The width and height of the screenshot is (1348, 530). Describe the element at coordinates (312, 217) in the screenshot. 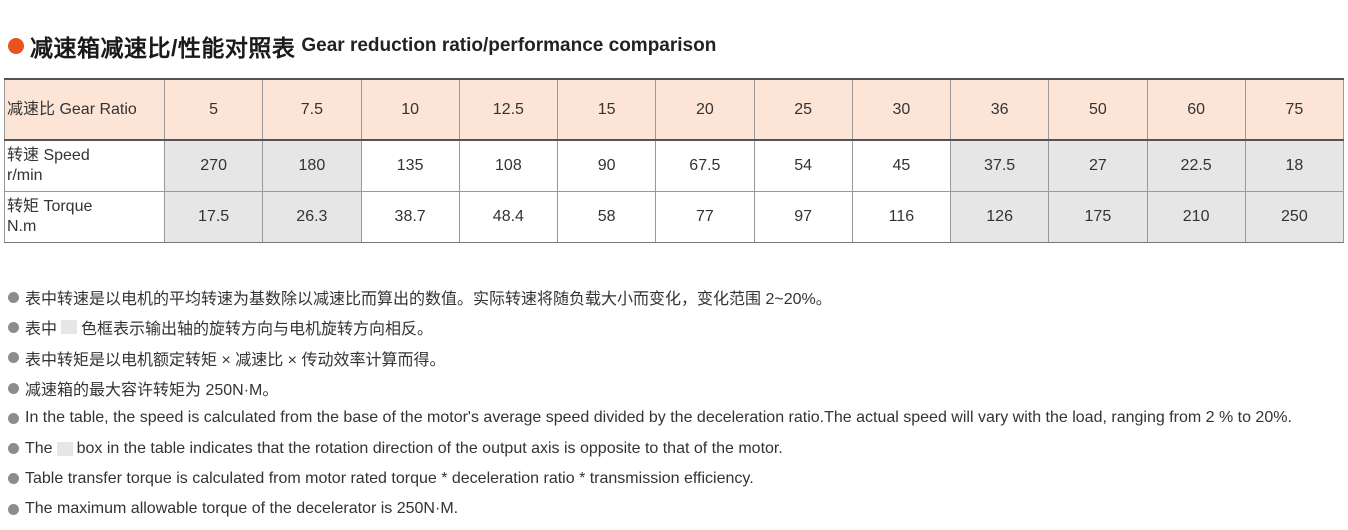

I see `torque-cell: 26.3` at that location.